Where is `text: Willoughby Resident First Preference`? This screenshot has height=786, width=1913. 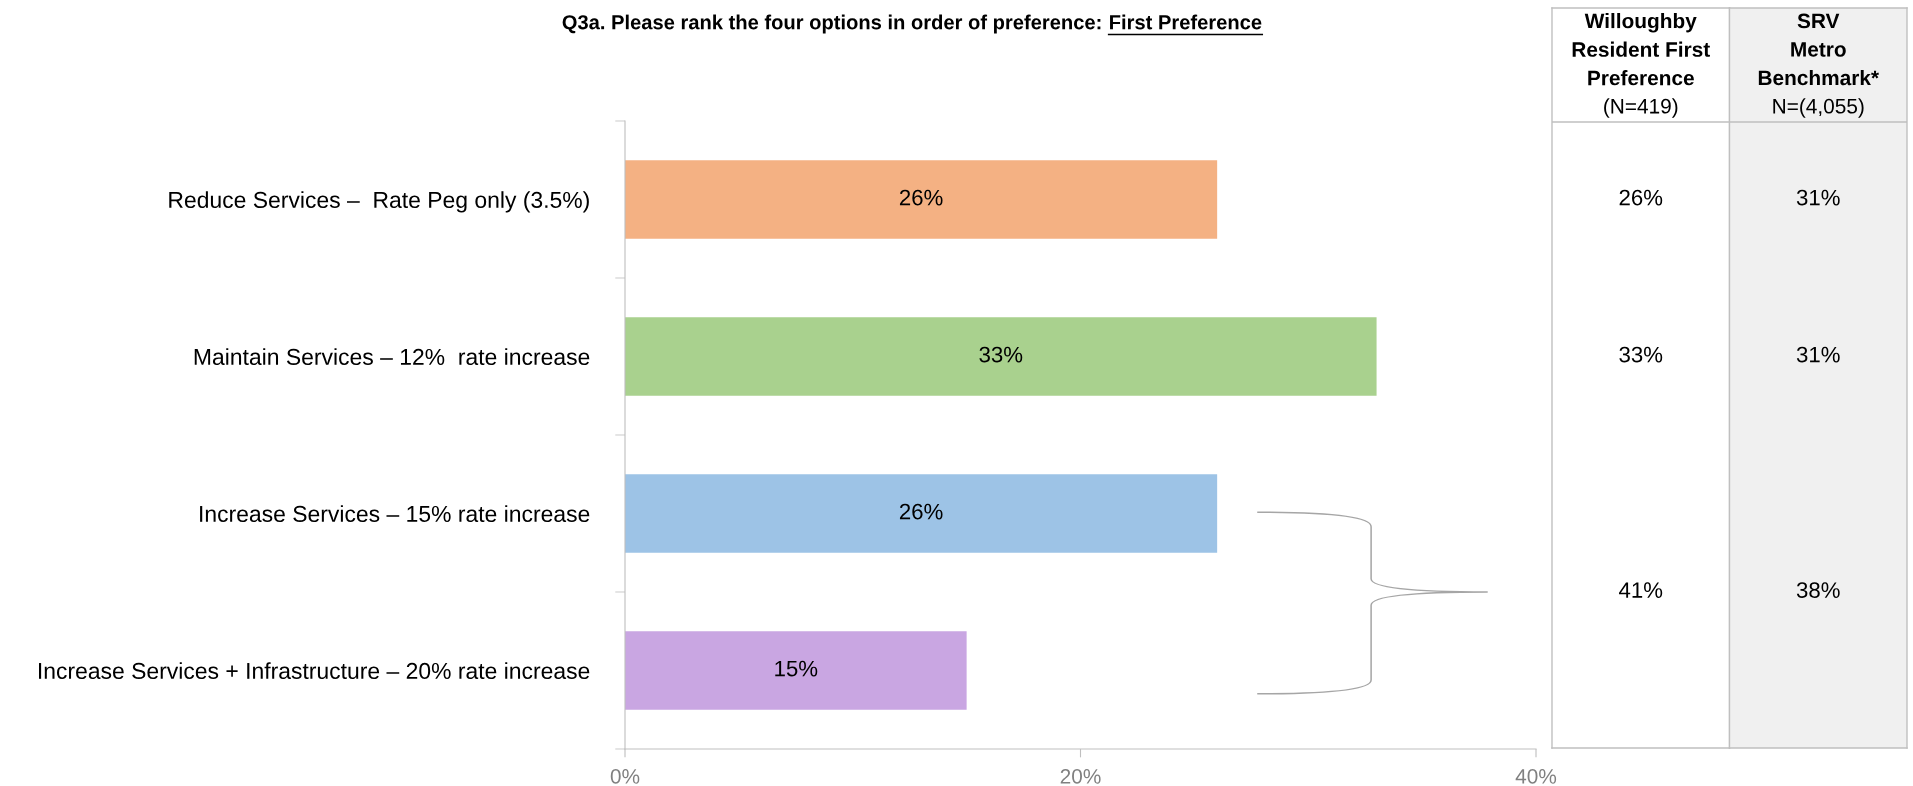 text: Willoughby Resident First Preference is located at coordinates (1641, 49).